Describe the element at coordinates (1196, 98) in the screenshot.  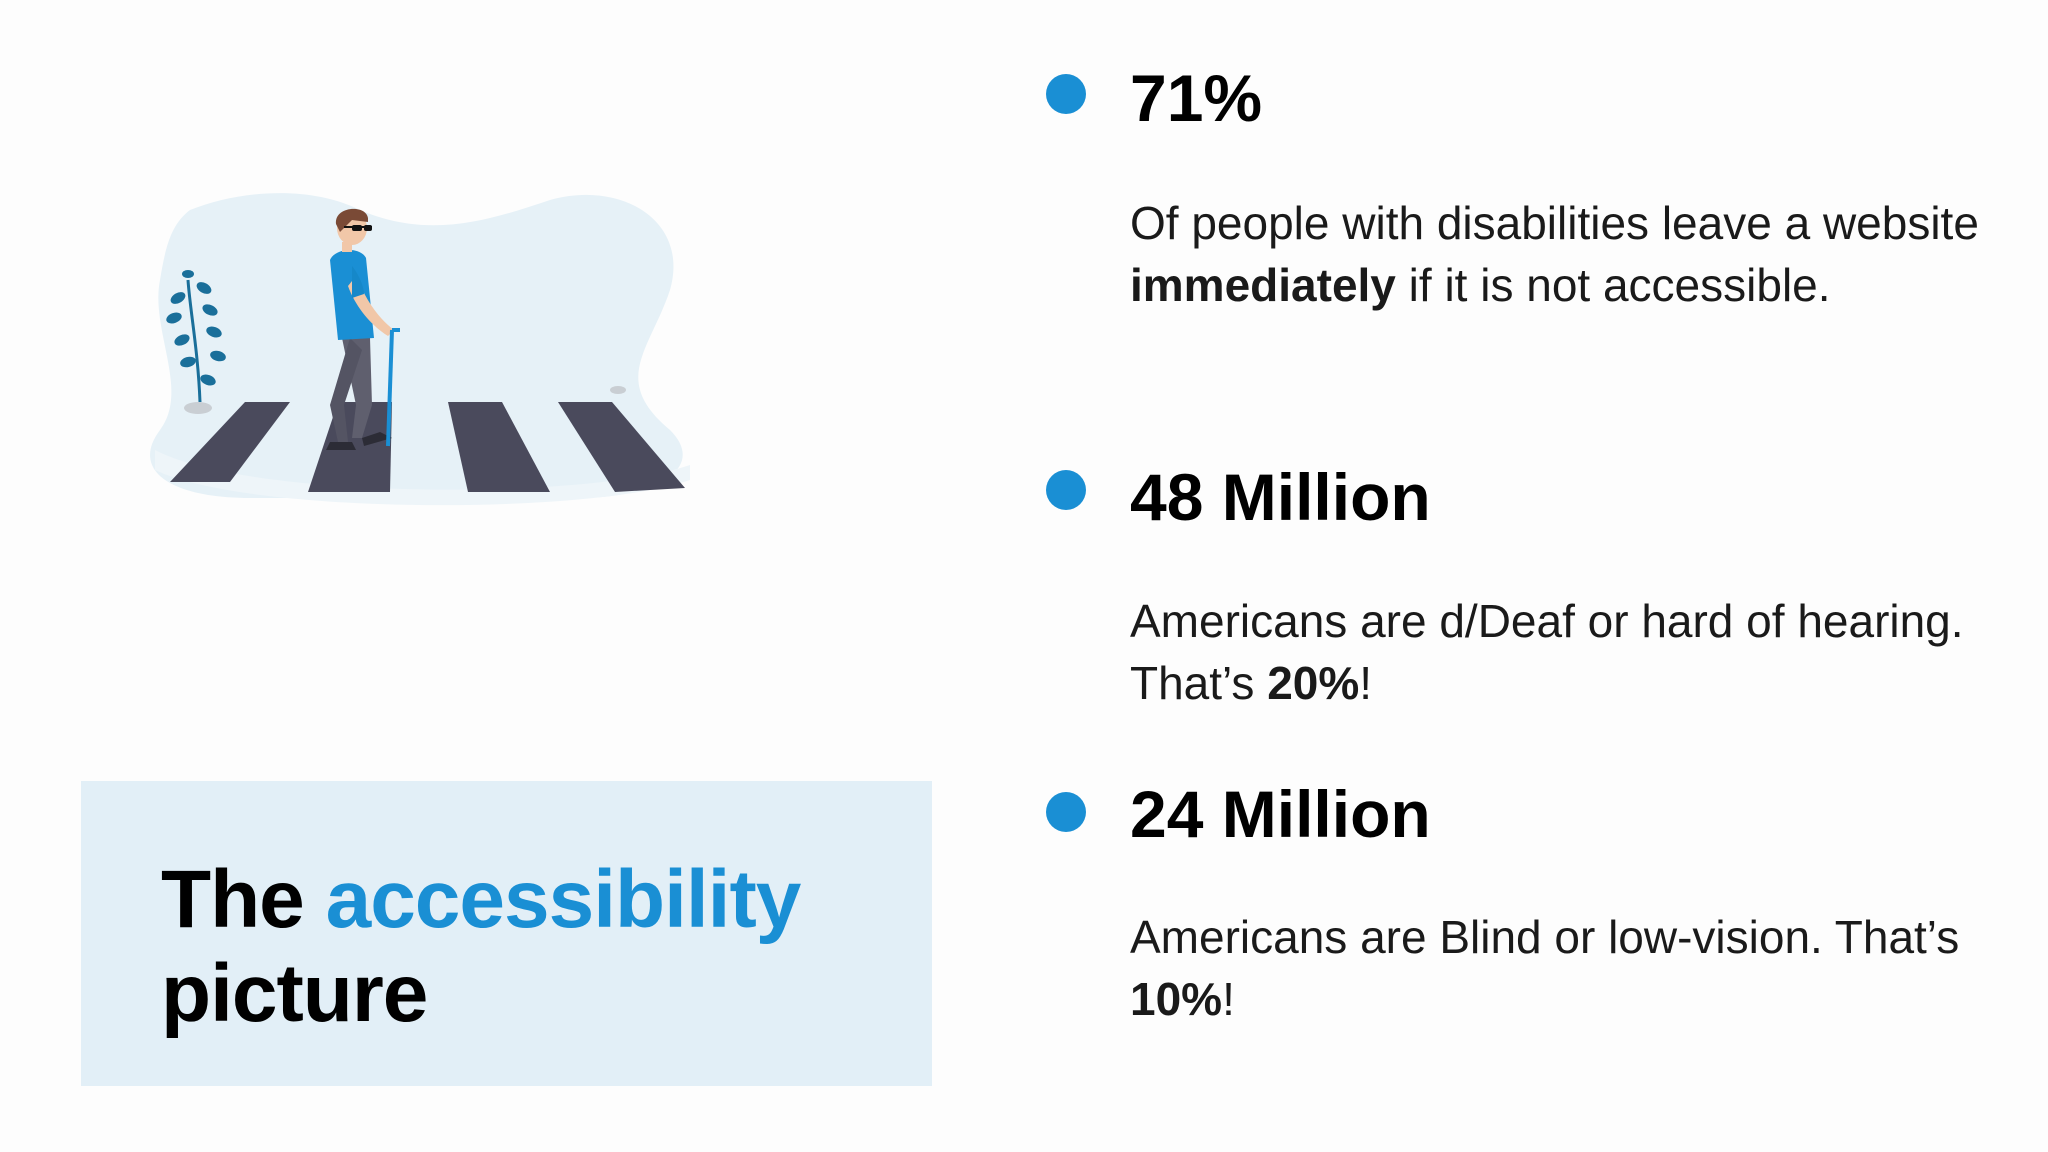
I see `stat-value: 71%` at that location.